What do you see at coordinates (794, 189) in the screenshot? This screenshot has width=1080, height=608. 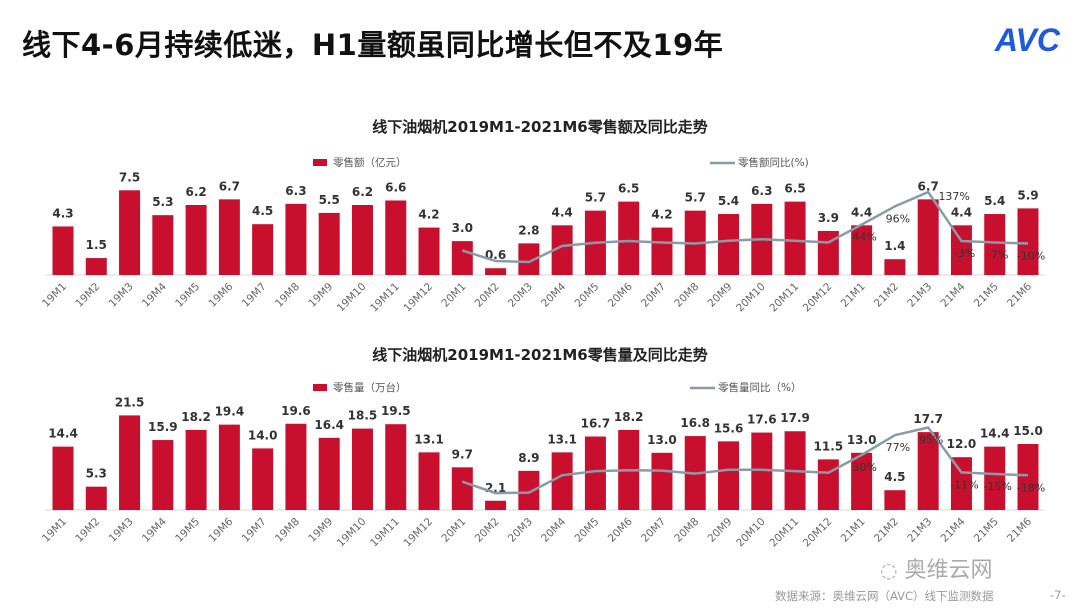 I see `bar-data-label: 6.5` at bounding box center [794, 189].